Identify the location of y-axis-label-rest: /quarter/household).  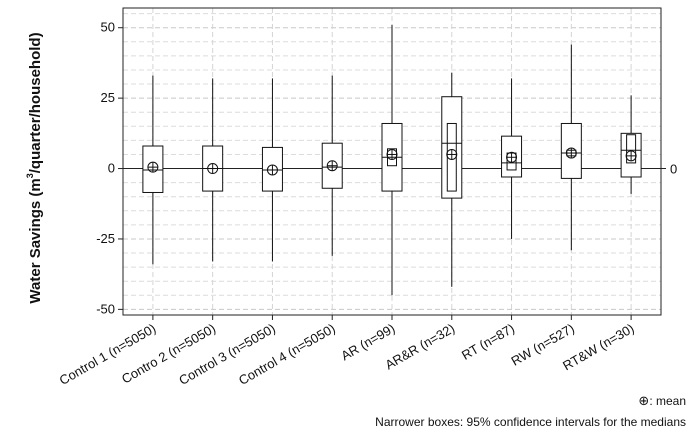
(35, 102).